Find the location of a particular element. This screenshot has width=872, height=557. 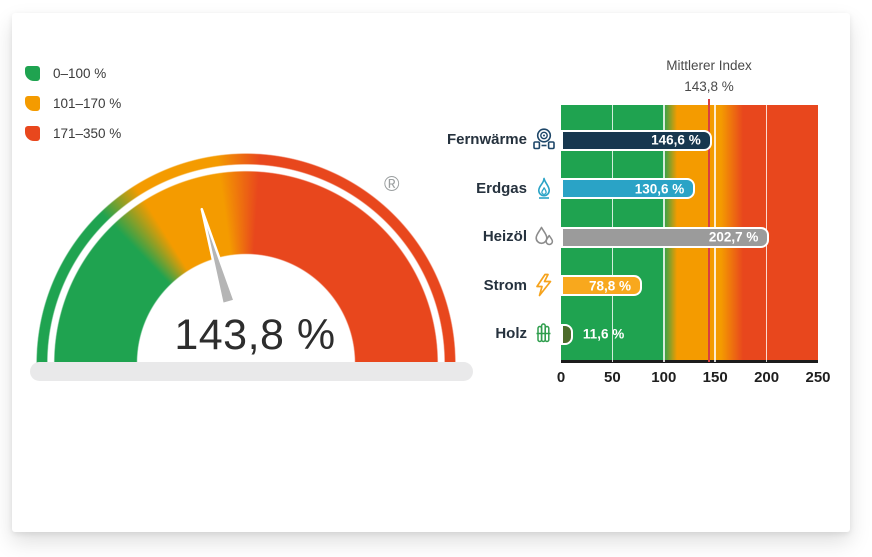

district-heating-icon is located at coordinates (544, 140).